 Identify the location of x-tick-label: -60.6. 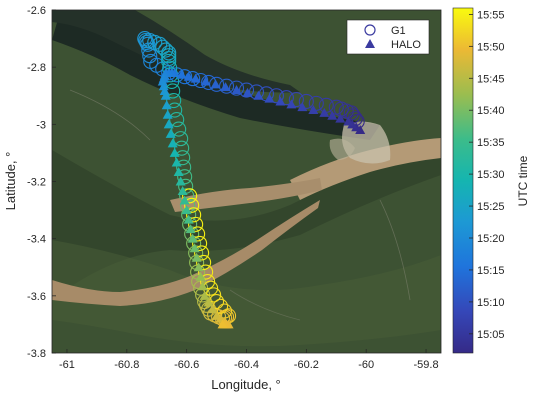
(186, 365).